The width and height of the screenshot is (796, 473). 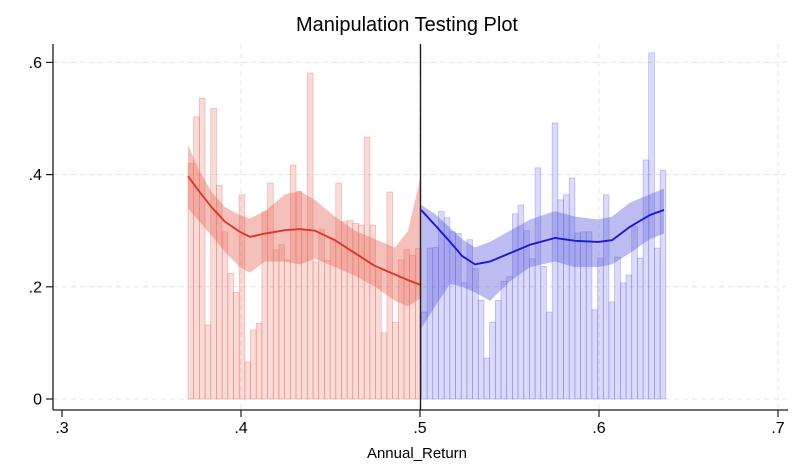 I want to click on x-axis-label: Annual_Return, so click(x=417, y=453).